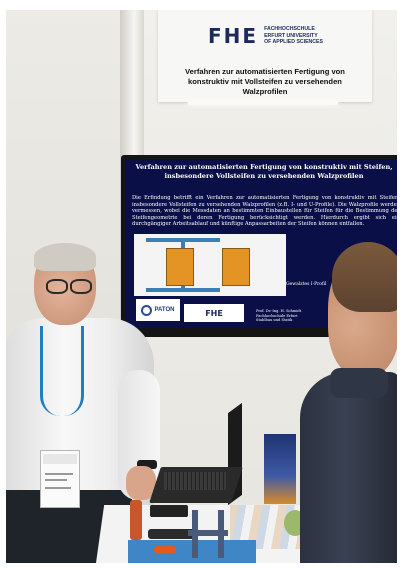 The height and width of the screenshot is (569, 403). Describe the element at coordinates (165, 549) in the screenshot. I see `red-object` at that location.